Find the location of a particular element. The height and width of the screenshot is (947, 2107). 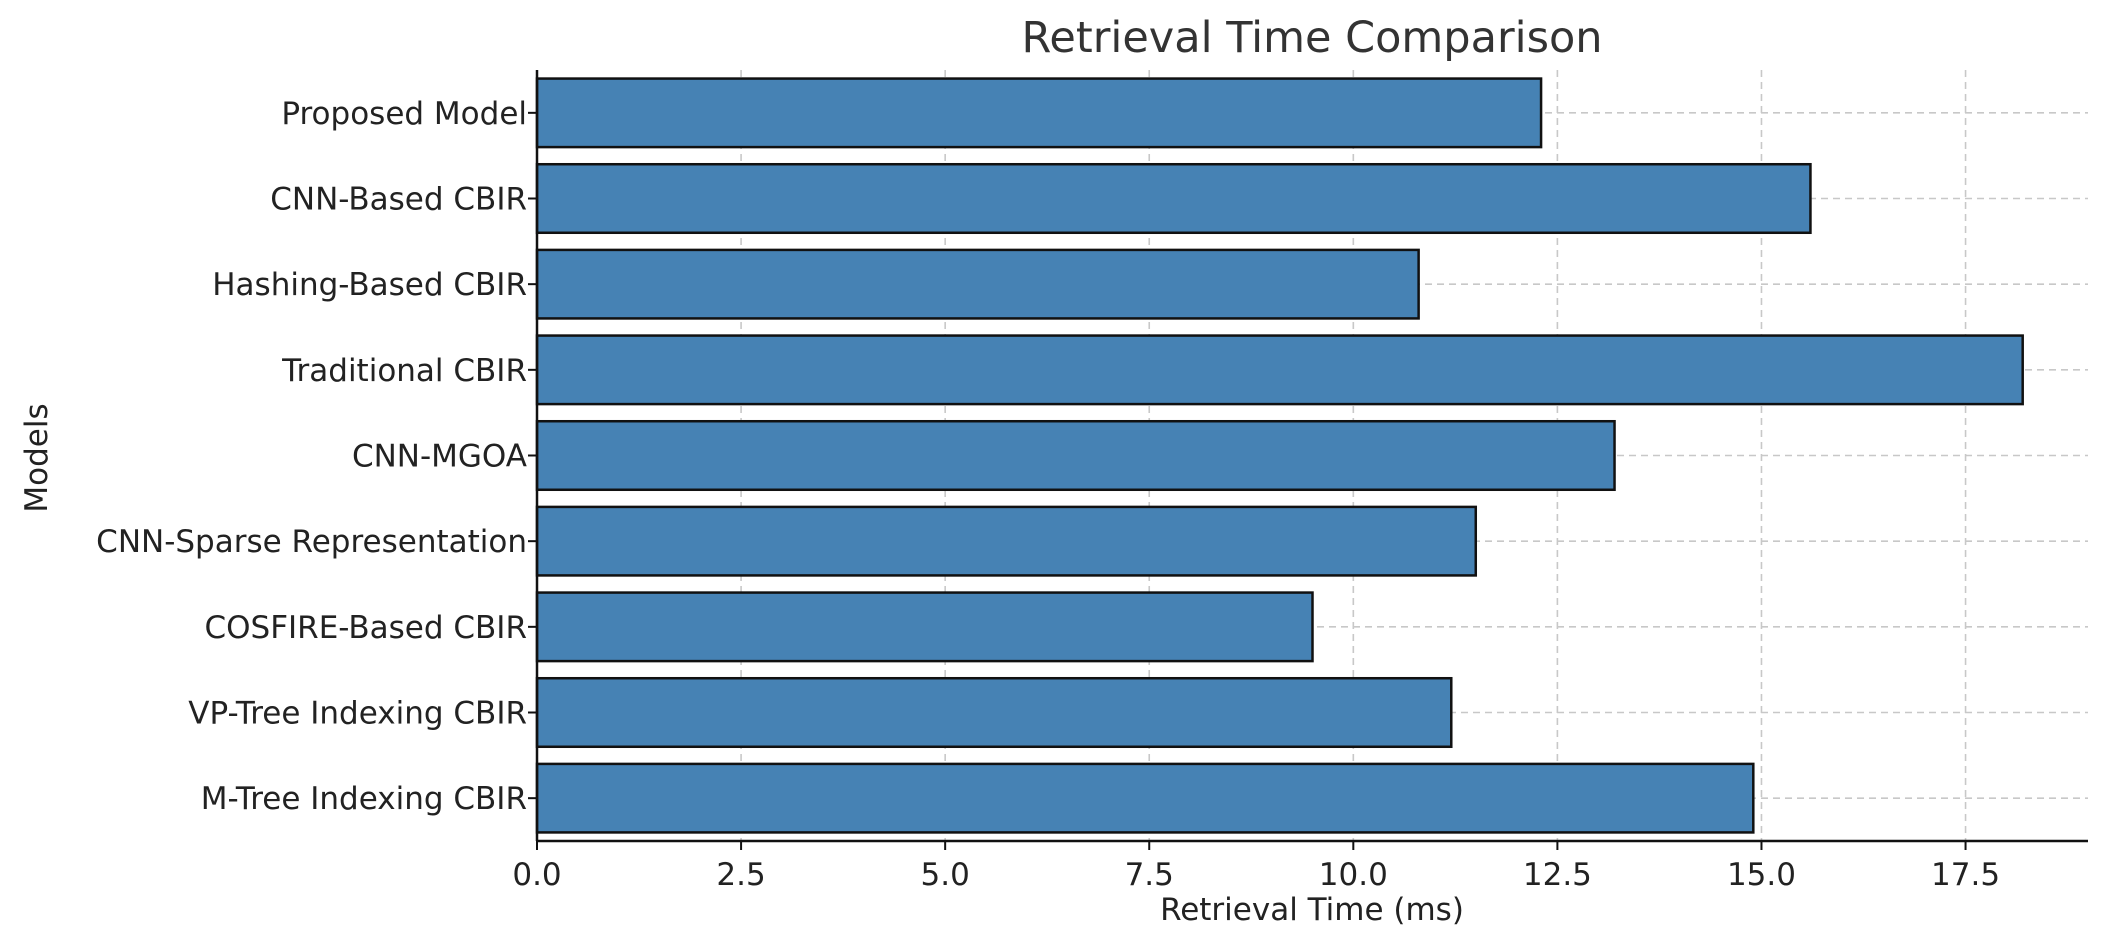

y-tick-label: VP-Tree Indexing CBIR is located at coordinates (357, 714).